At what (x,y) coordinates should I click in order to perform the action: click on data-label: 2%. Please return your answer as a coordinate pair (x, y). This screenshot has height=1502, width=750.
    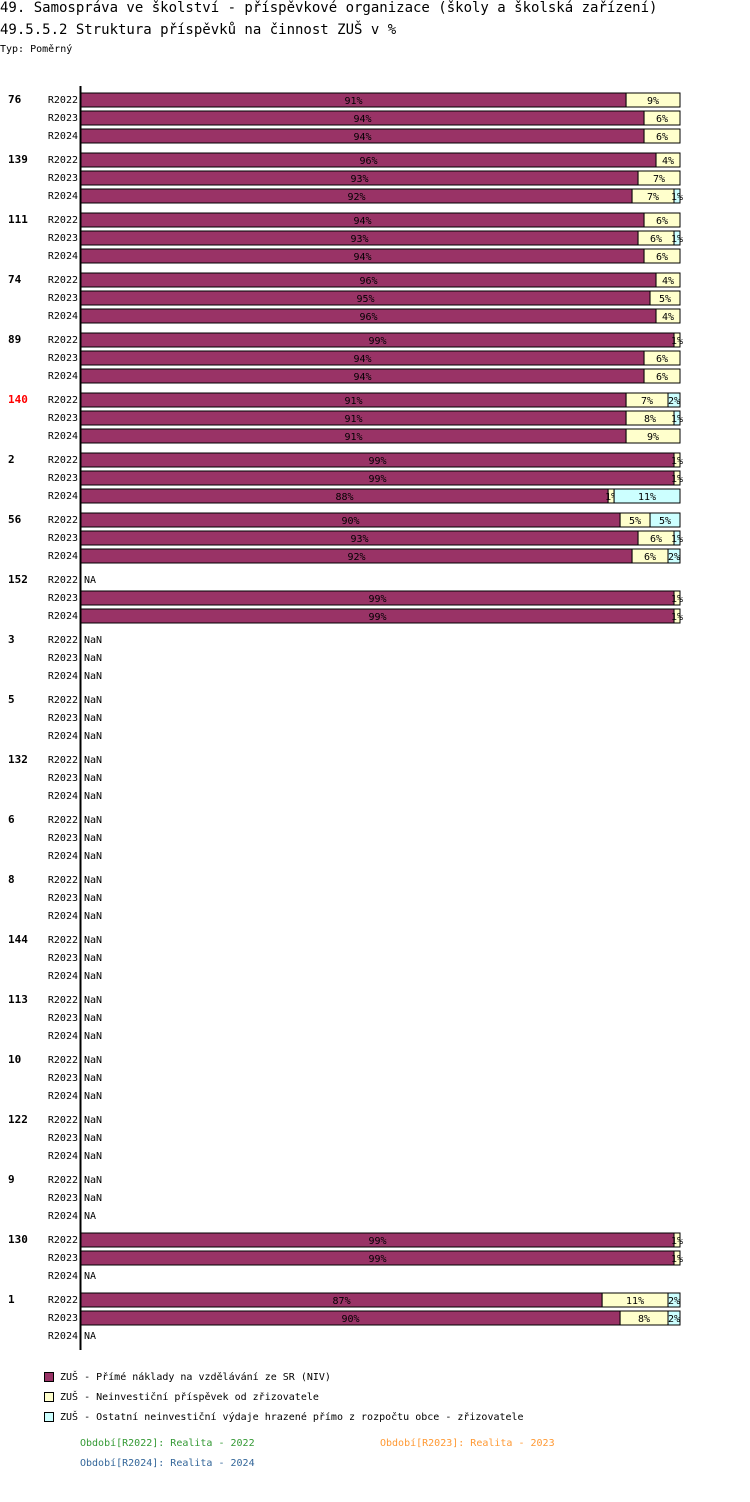
    Looking at the image, I should click on (674, 1319).